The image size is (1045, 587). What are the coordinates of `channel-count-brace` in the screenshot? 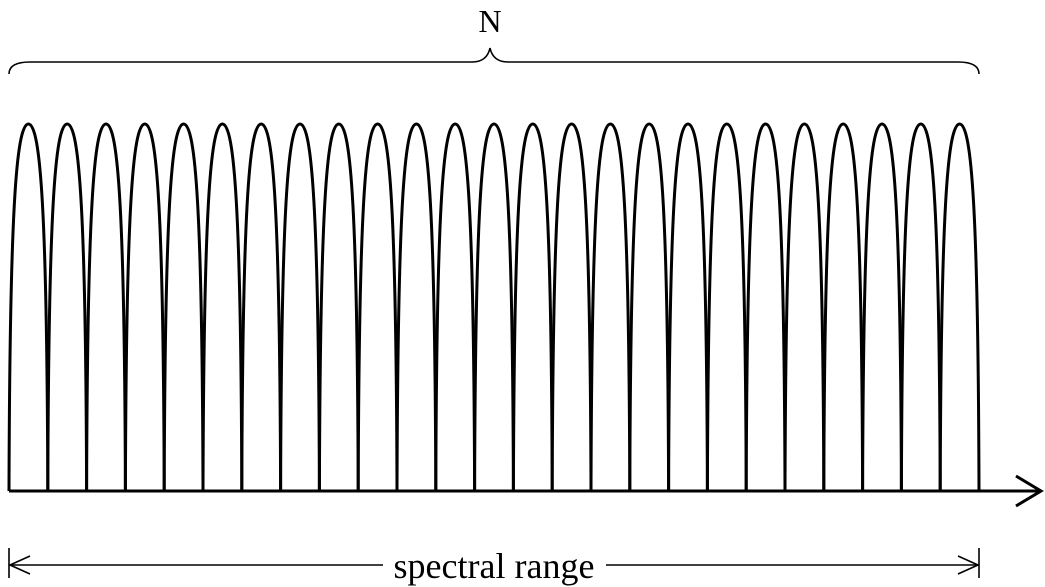 It's located at (494, 61).